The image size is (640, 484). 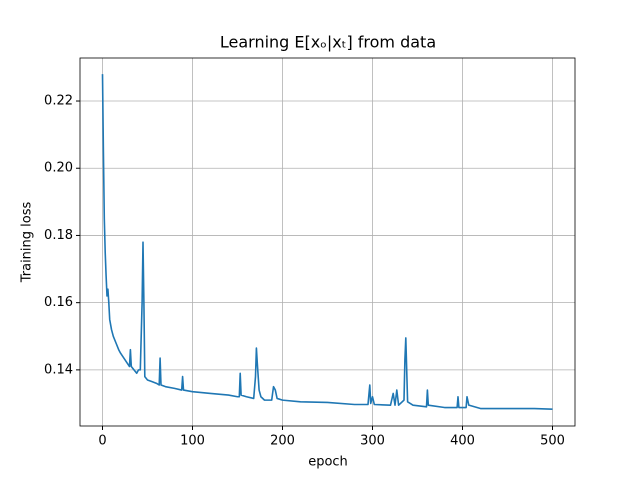 What do you see at coordinates (58, 302) in the screenshot?
I see `y-tick-label: 0.16` at bounding box center [58, 302].